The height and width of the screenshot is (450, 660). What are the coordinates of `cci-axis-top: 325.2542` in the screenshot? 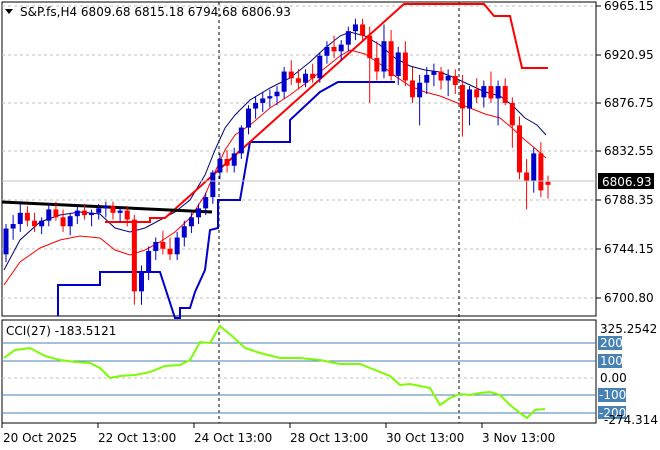 It's located at (628, 329).